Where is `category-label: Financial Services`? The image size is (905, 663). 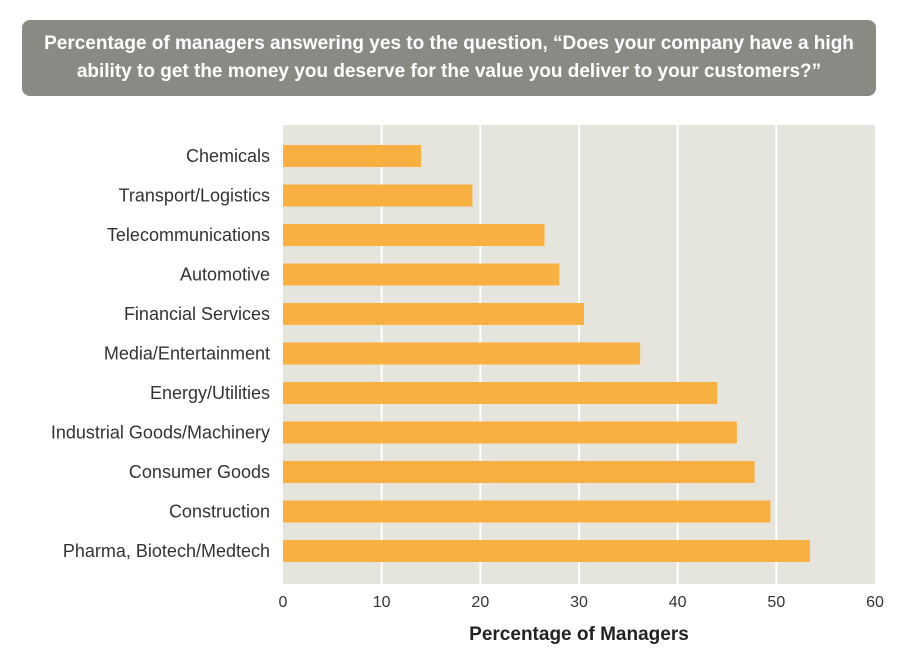
category-label: Financial Services is located at coordinates (197, 314).